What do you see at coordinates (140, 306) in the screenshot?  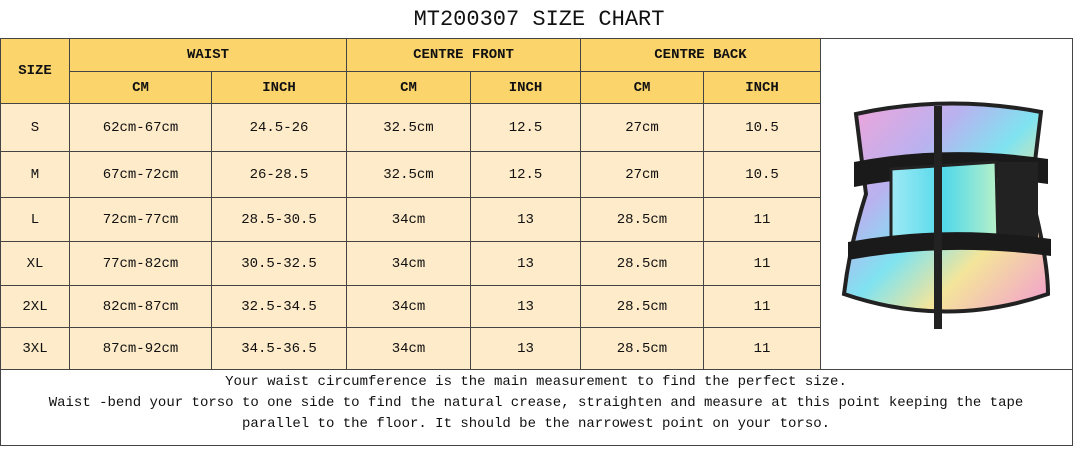 I see `measurement: 82cm-87cm` at bounding box center [140, 306].